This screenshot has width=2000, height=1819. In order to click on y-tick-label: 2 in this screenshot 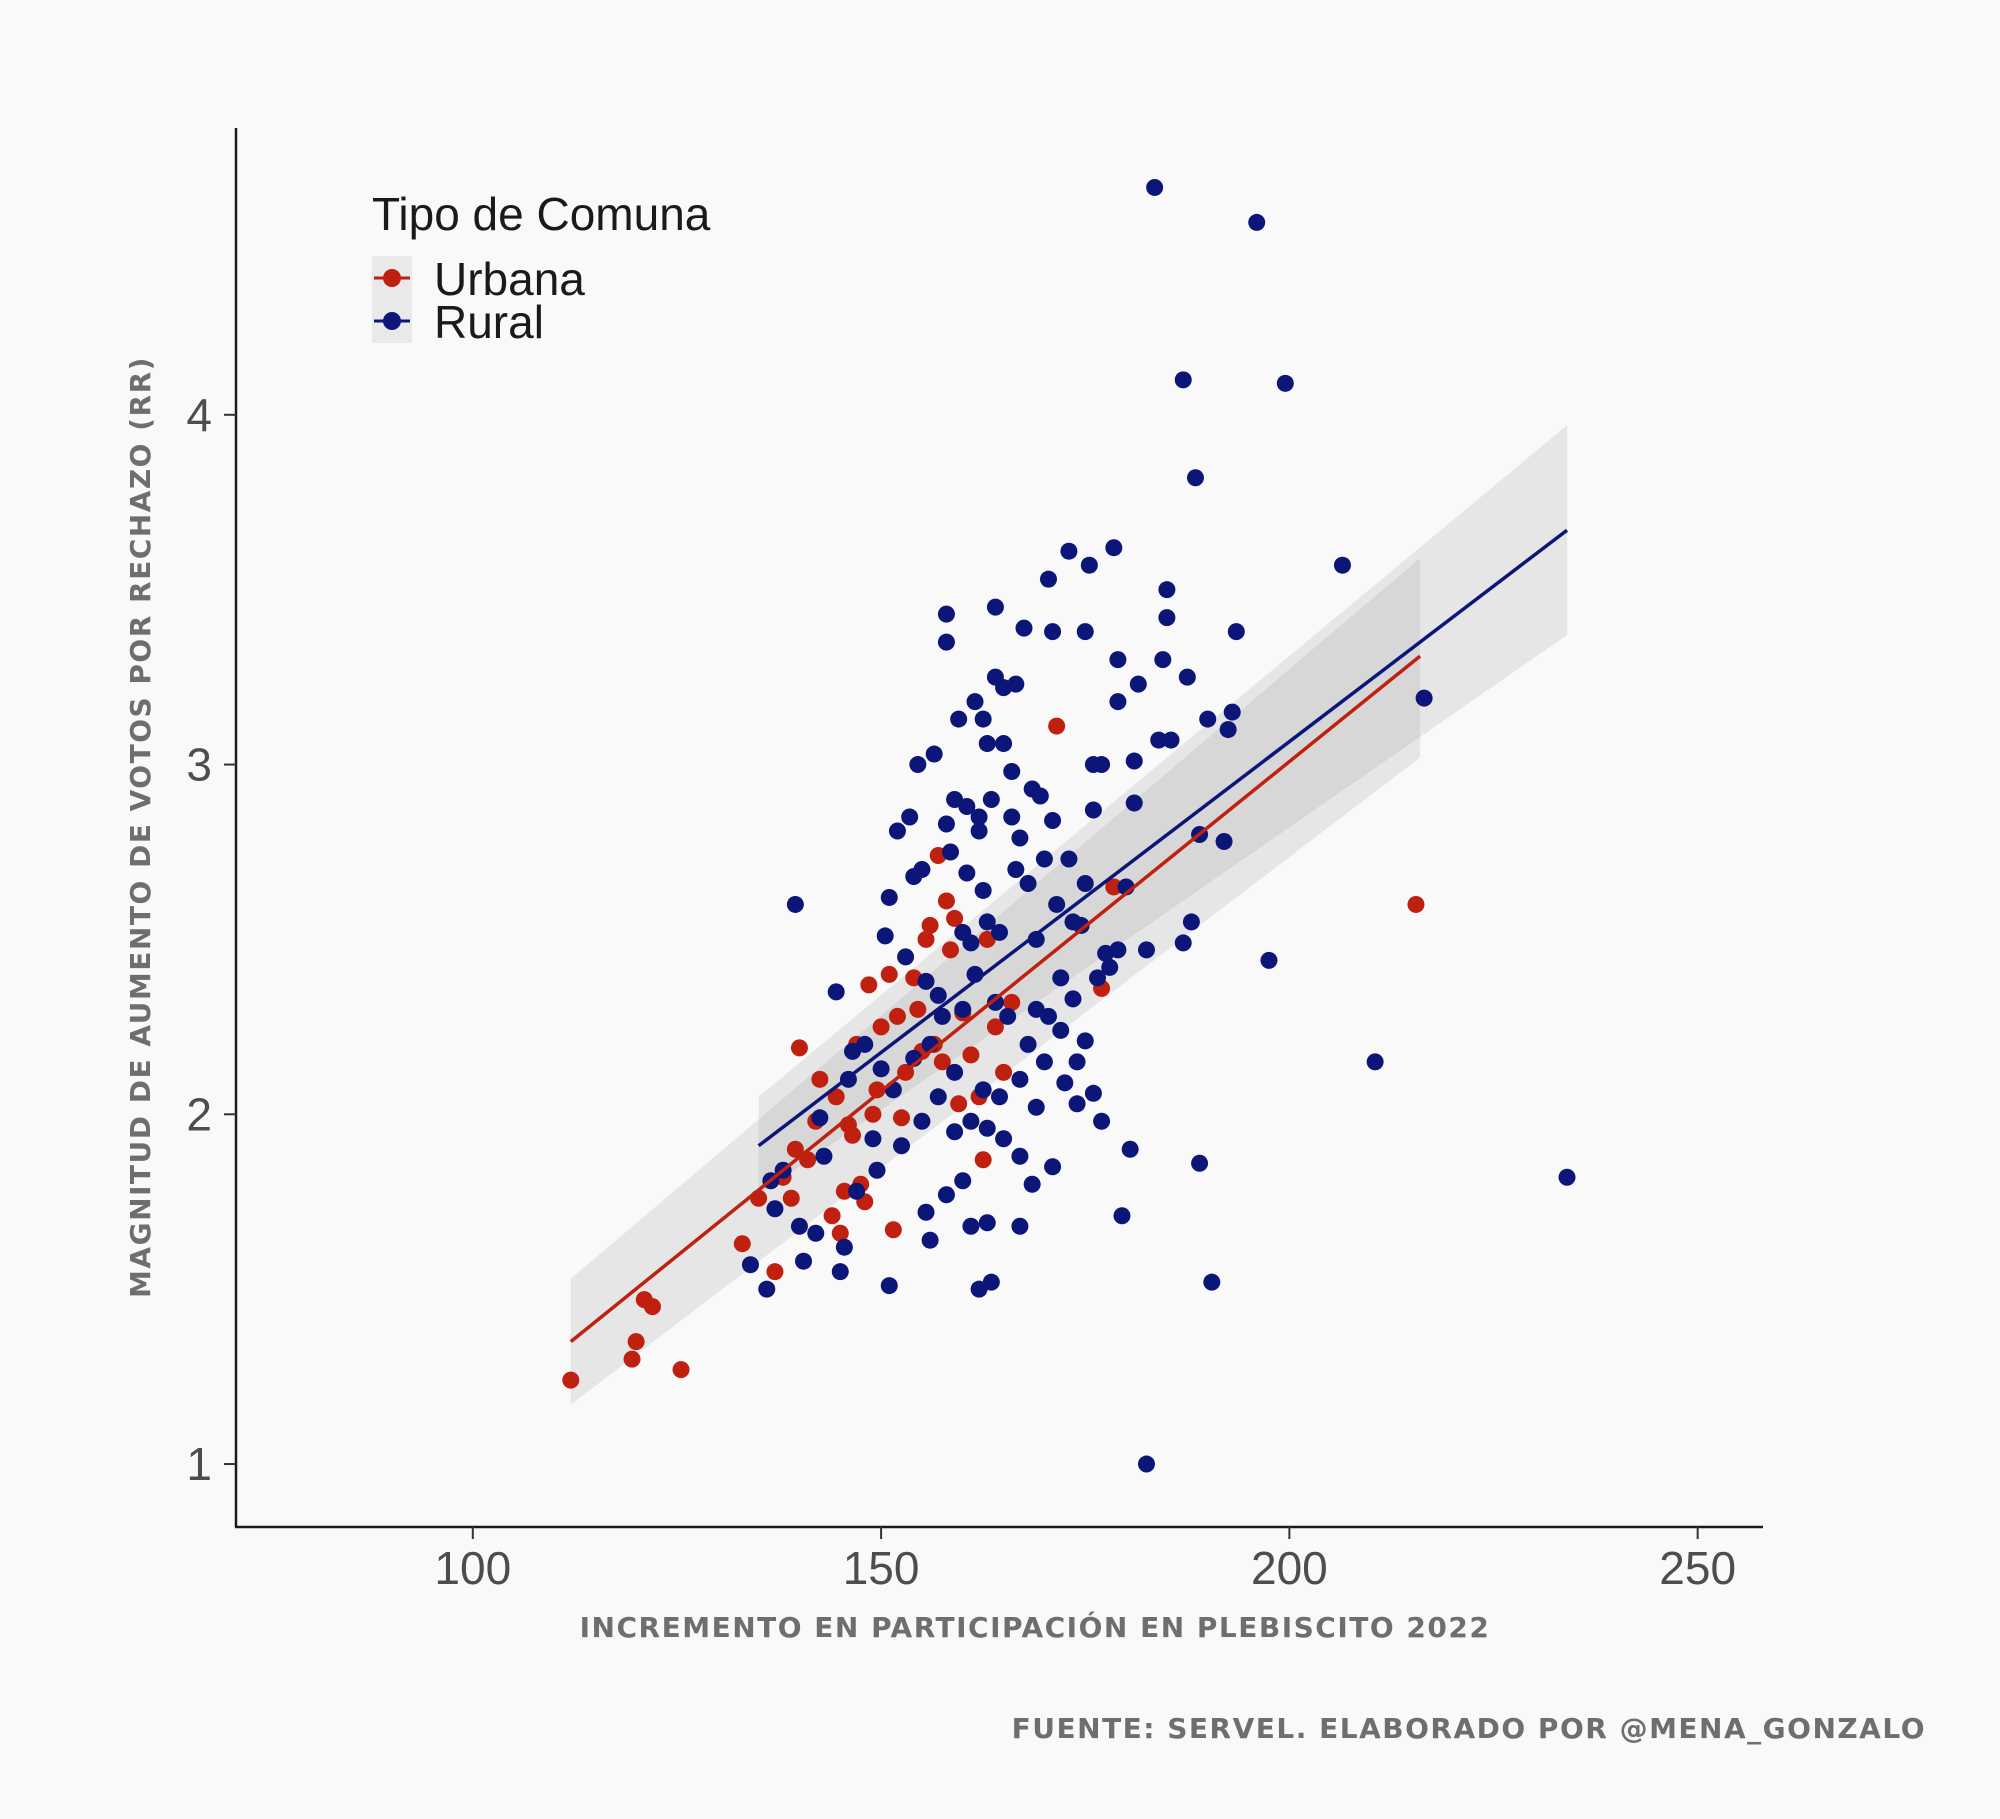, I will do `click(199, 1114)`.